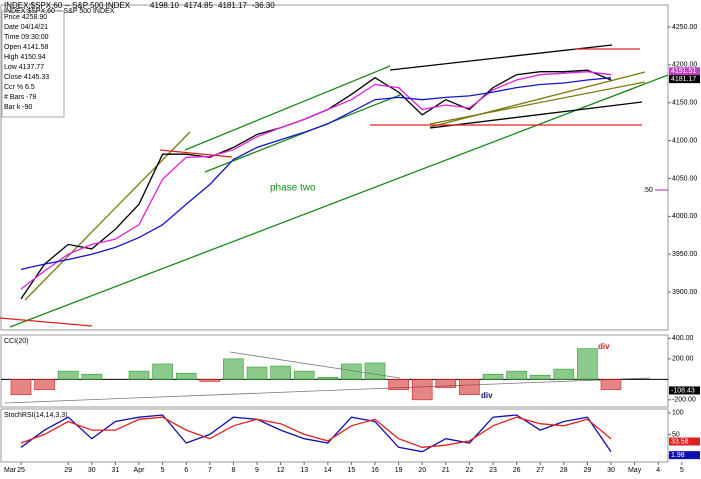 The image size is (701, 479). I want to click on x-month-label: Mar, so click(10, 470).